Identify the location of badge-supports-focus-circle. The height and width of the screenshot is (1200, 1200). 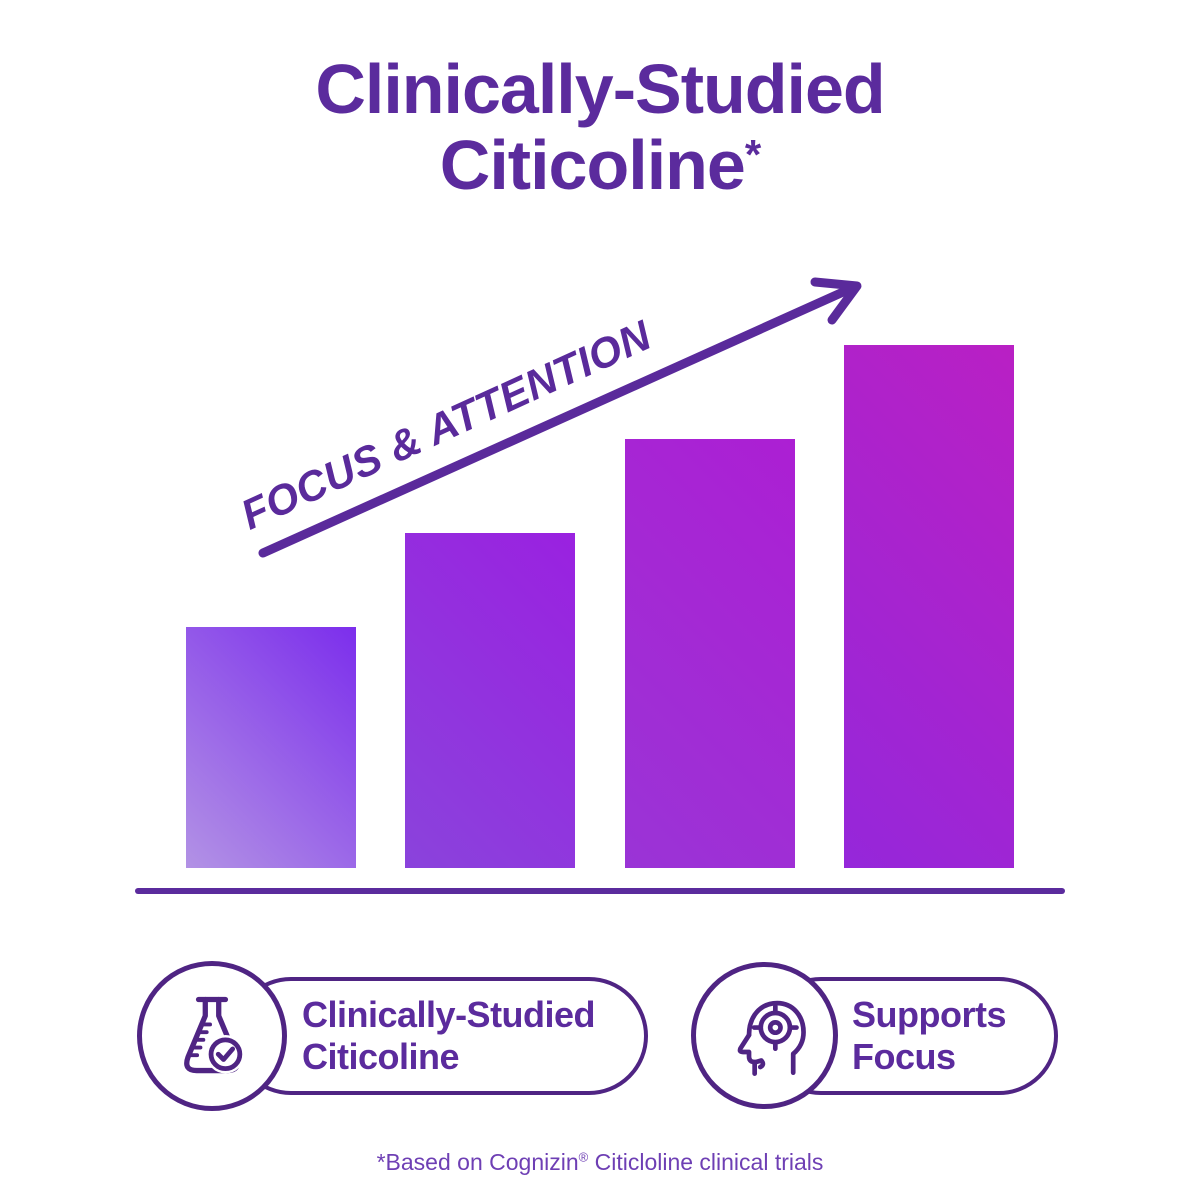
(764, 1035).